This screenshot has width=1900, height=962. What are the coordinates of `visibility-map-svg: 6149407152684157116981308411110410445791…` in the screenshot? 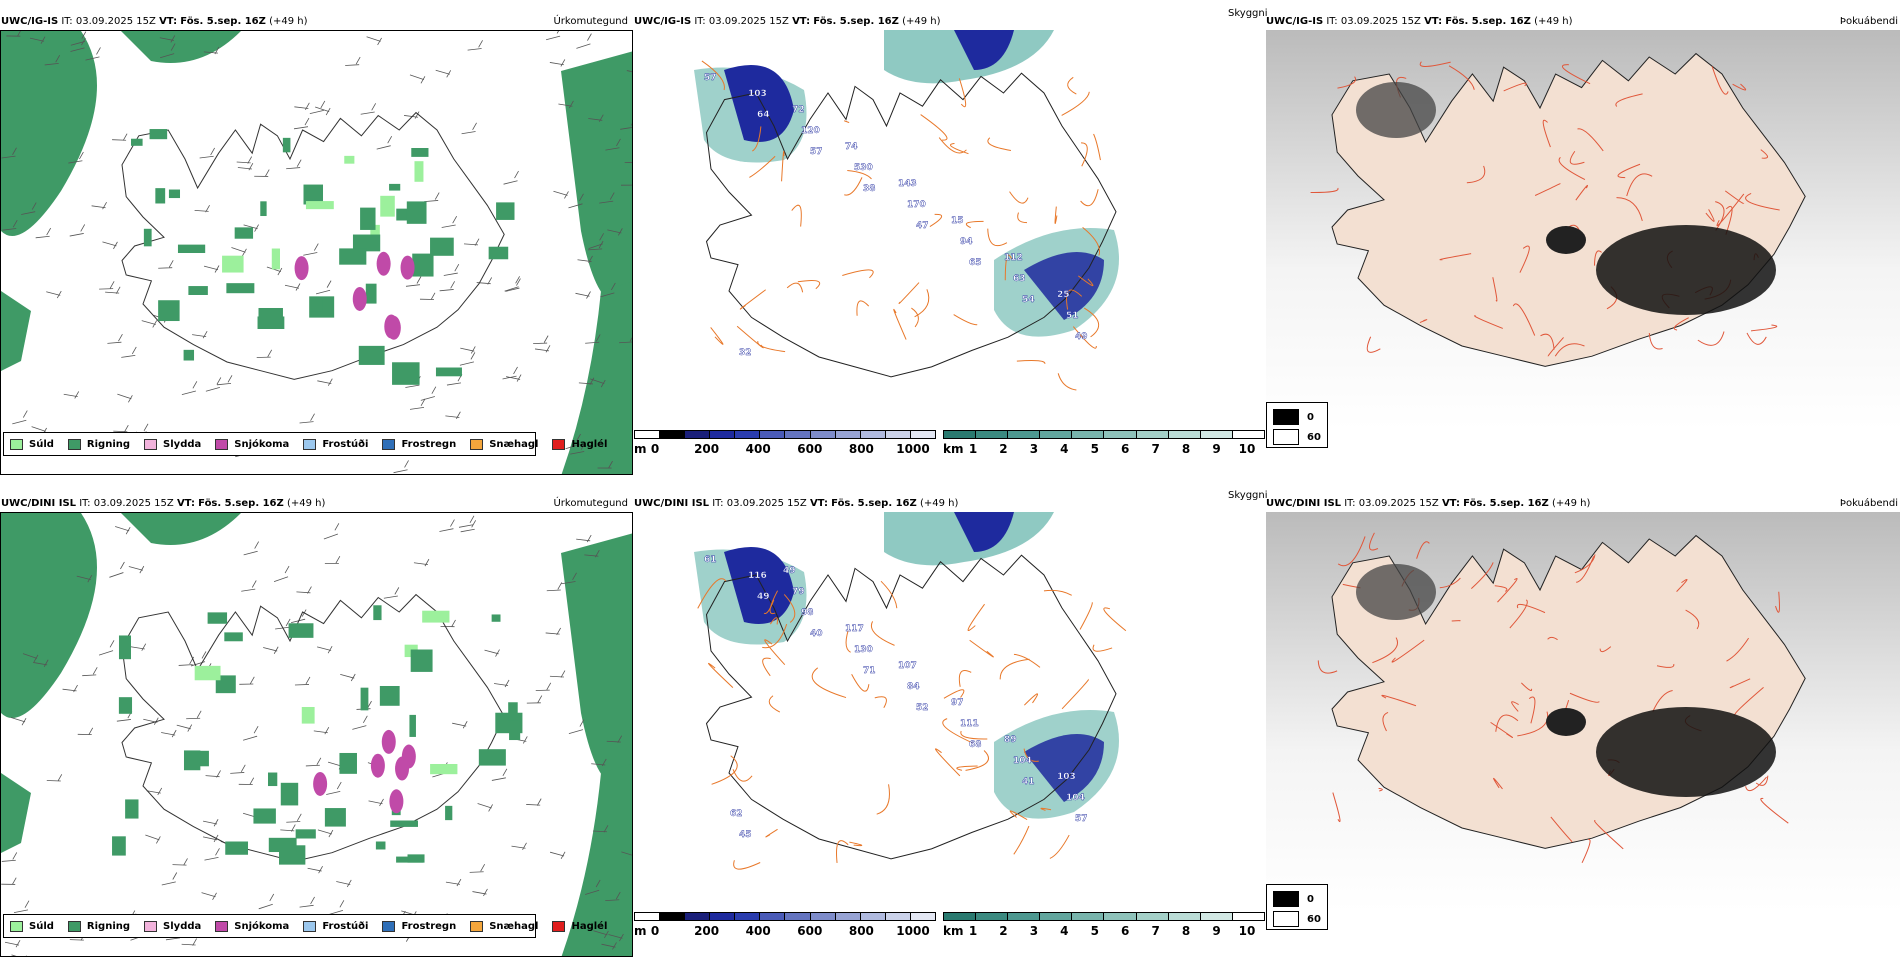 It's located at (950, 718).